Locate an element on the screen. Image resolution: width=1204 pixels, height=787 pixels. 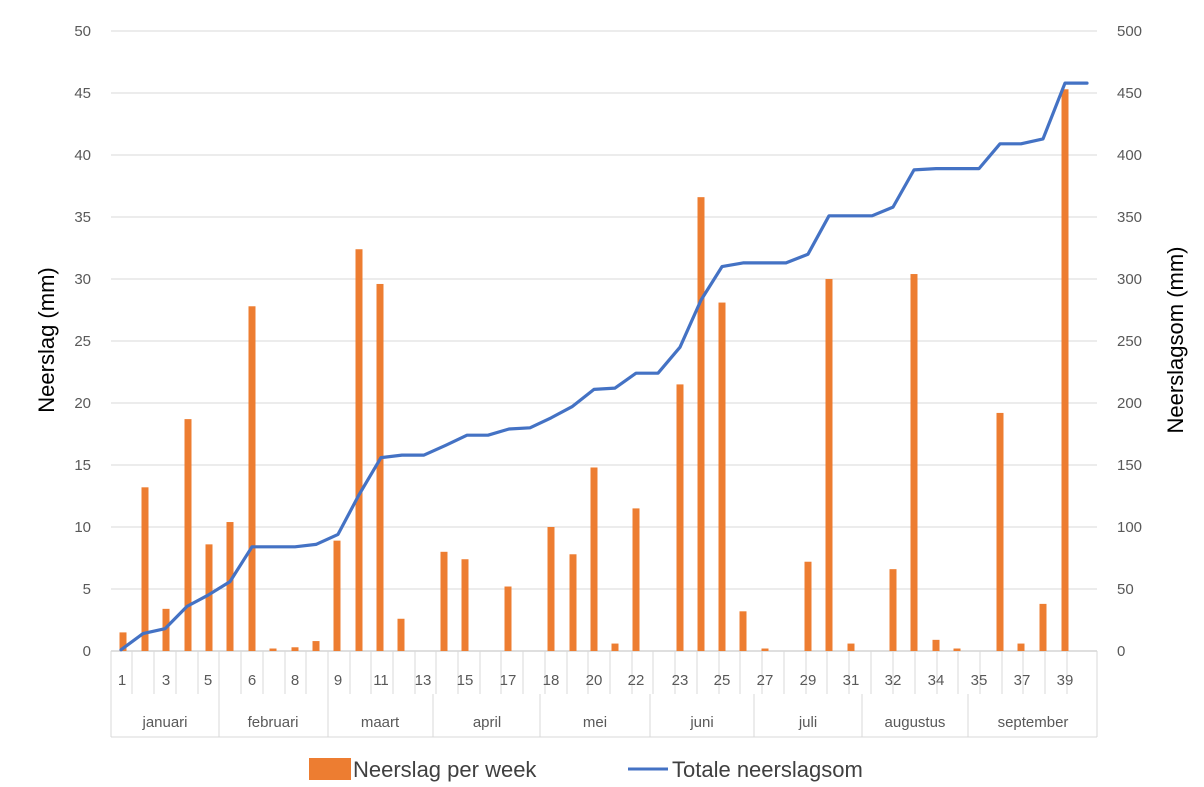
right-tick-label: 50 is located at coordinates (1125, 589).